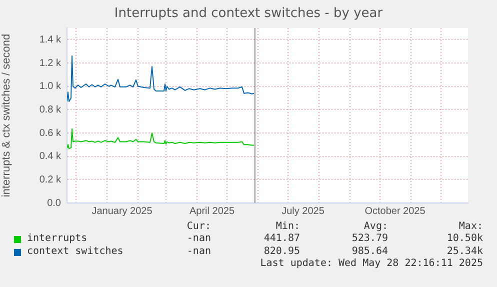 This screenshot has height=287, width=497. I want to click on text: Cur:, so click(198, 226).